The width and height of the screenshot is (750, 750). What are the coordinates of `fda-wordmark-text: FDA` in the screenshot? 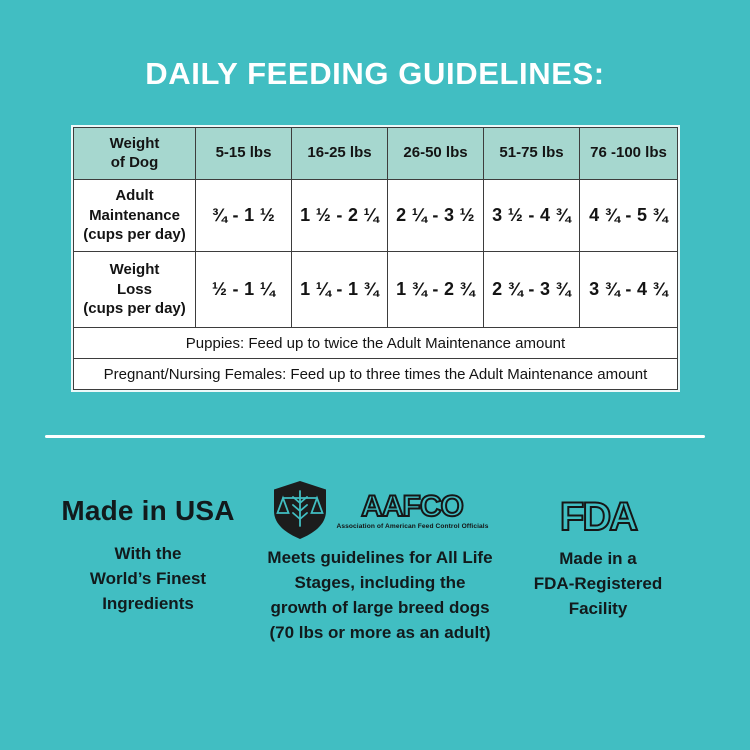 It's located at (598, 517).